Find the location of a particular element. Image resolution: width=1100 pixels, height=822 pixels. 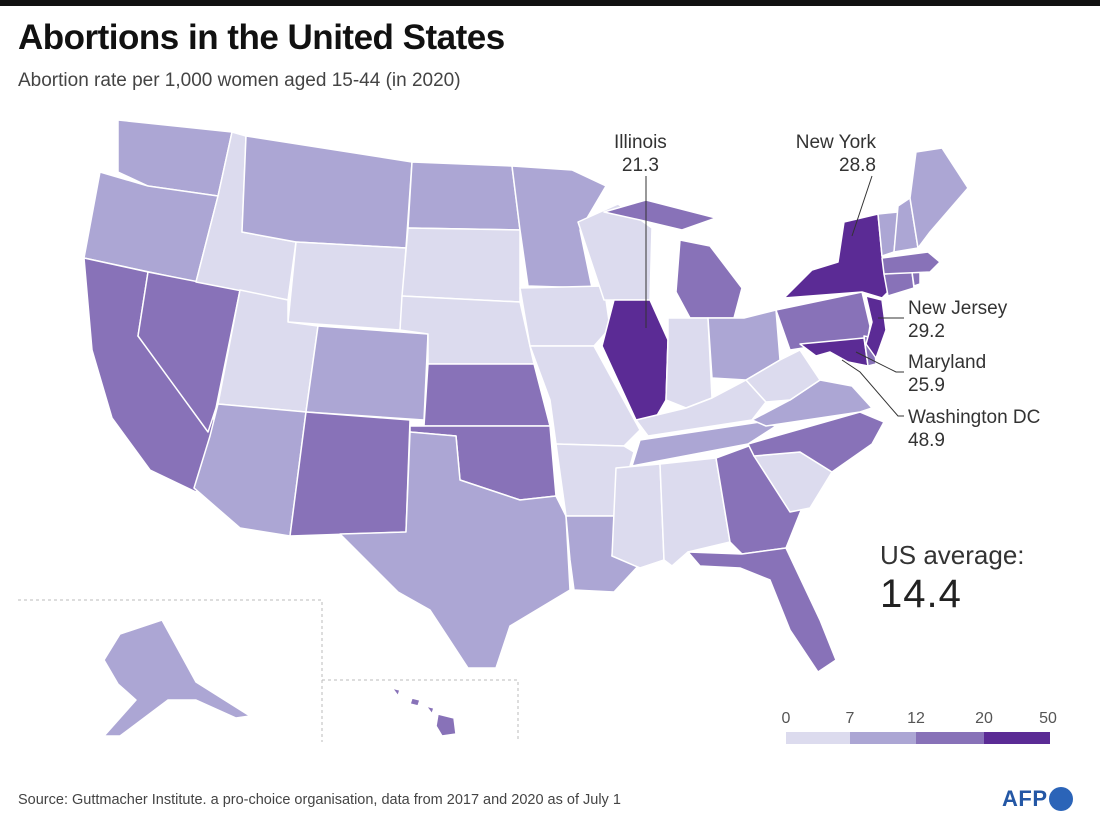

callout-maryland-name: Maryland is located at coordinates (947, 362).